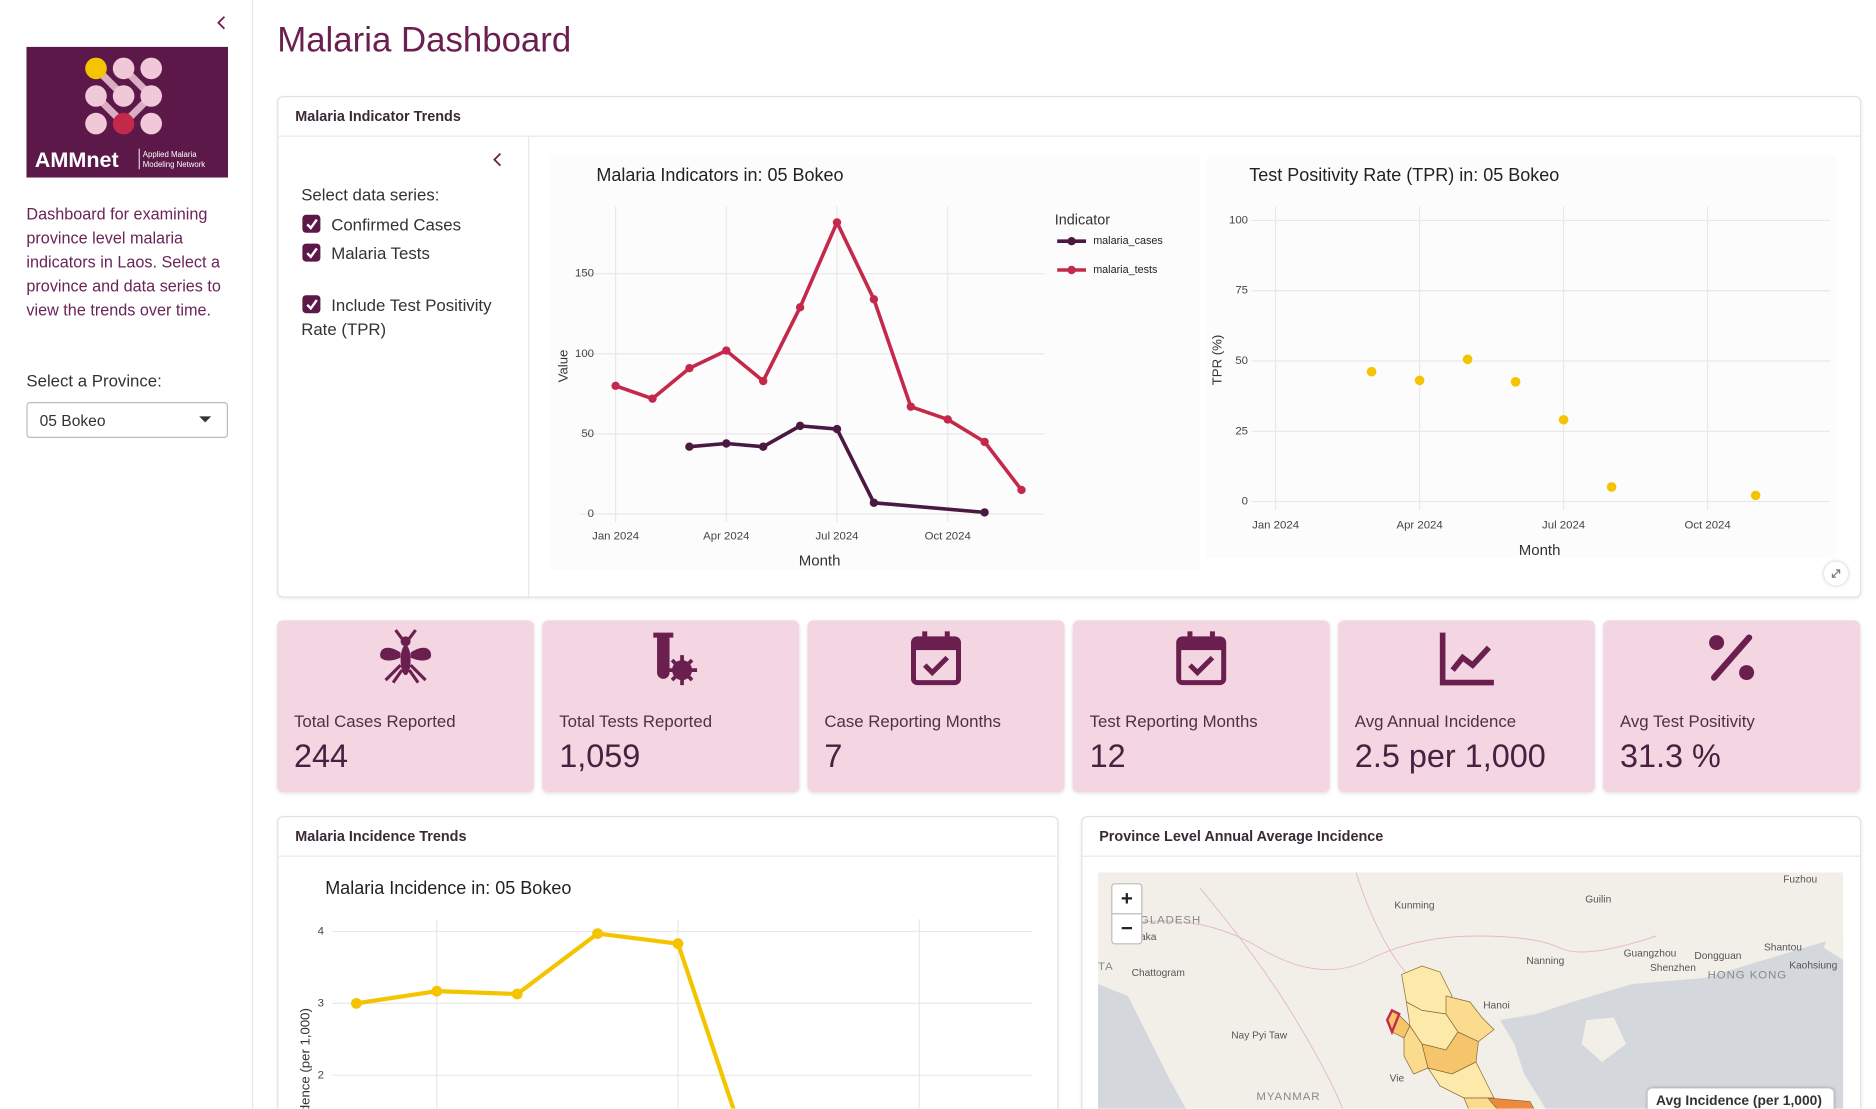 The image size is (1876, 1109). What do you see at coordinates (1687, 721) in the screenshot?
I see `kpi-label: Avg Test Positivity` at bounding box center [1687, 721].